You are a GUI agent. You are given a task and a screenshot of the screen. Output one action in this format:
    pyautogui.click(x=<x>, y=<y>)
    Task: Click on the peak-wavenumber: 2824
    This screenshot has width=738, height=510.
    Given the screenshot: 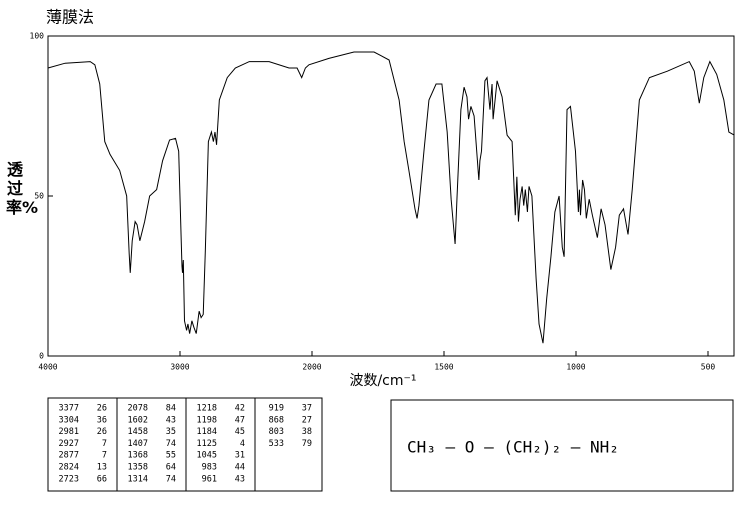 What is the action you would take?
    pyautogui.click(x=69, y=468)
    